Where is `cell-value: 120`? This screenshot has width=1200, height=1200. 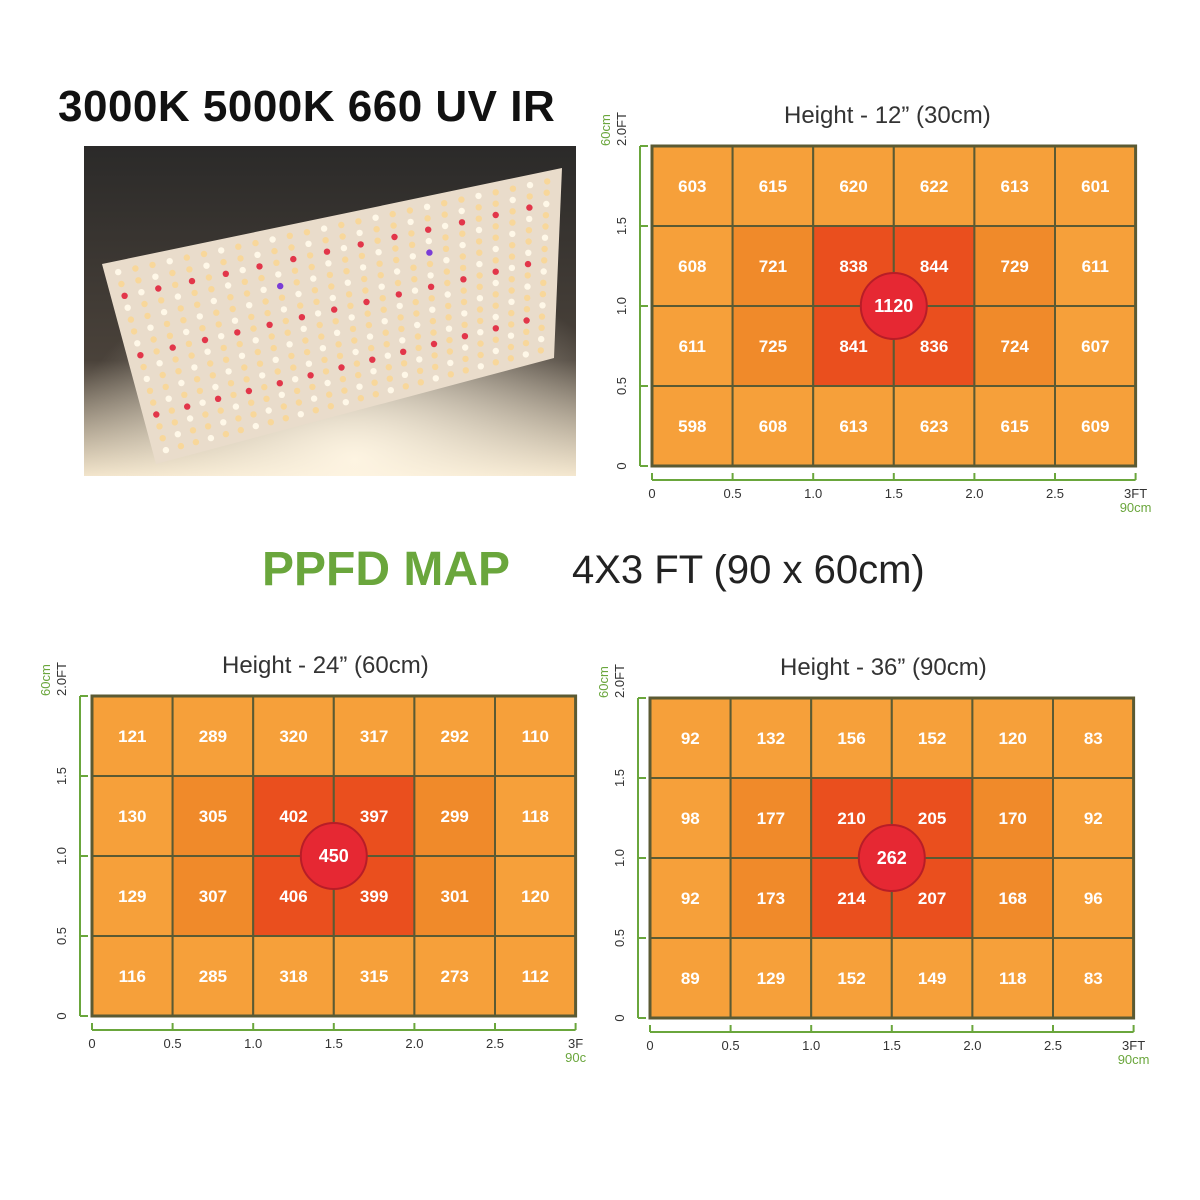
cell-value: 120 is located at coordinates (535, 896).